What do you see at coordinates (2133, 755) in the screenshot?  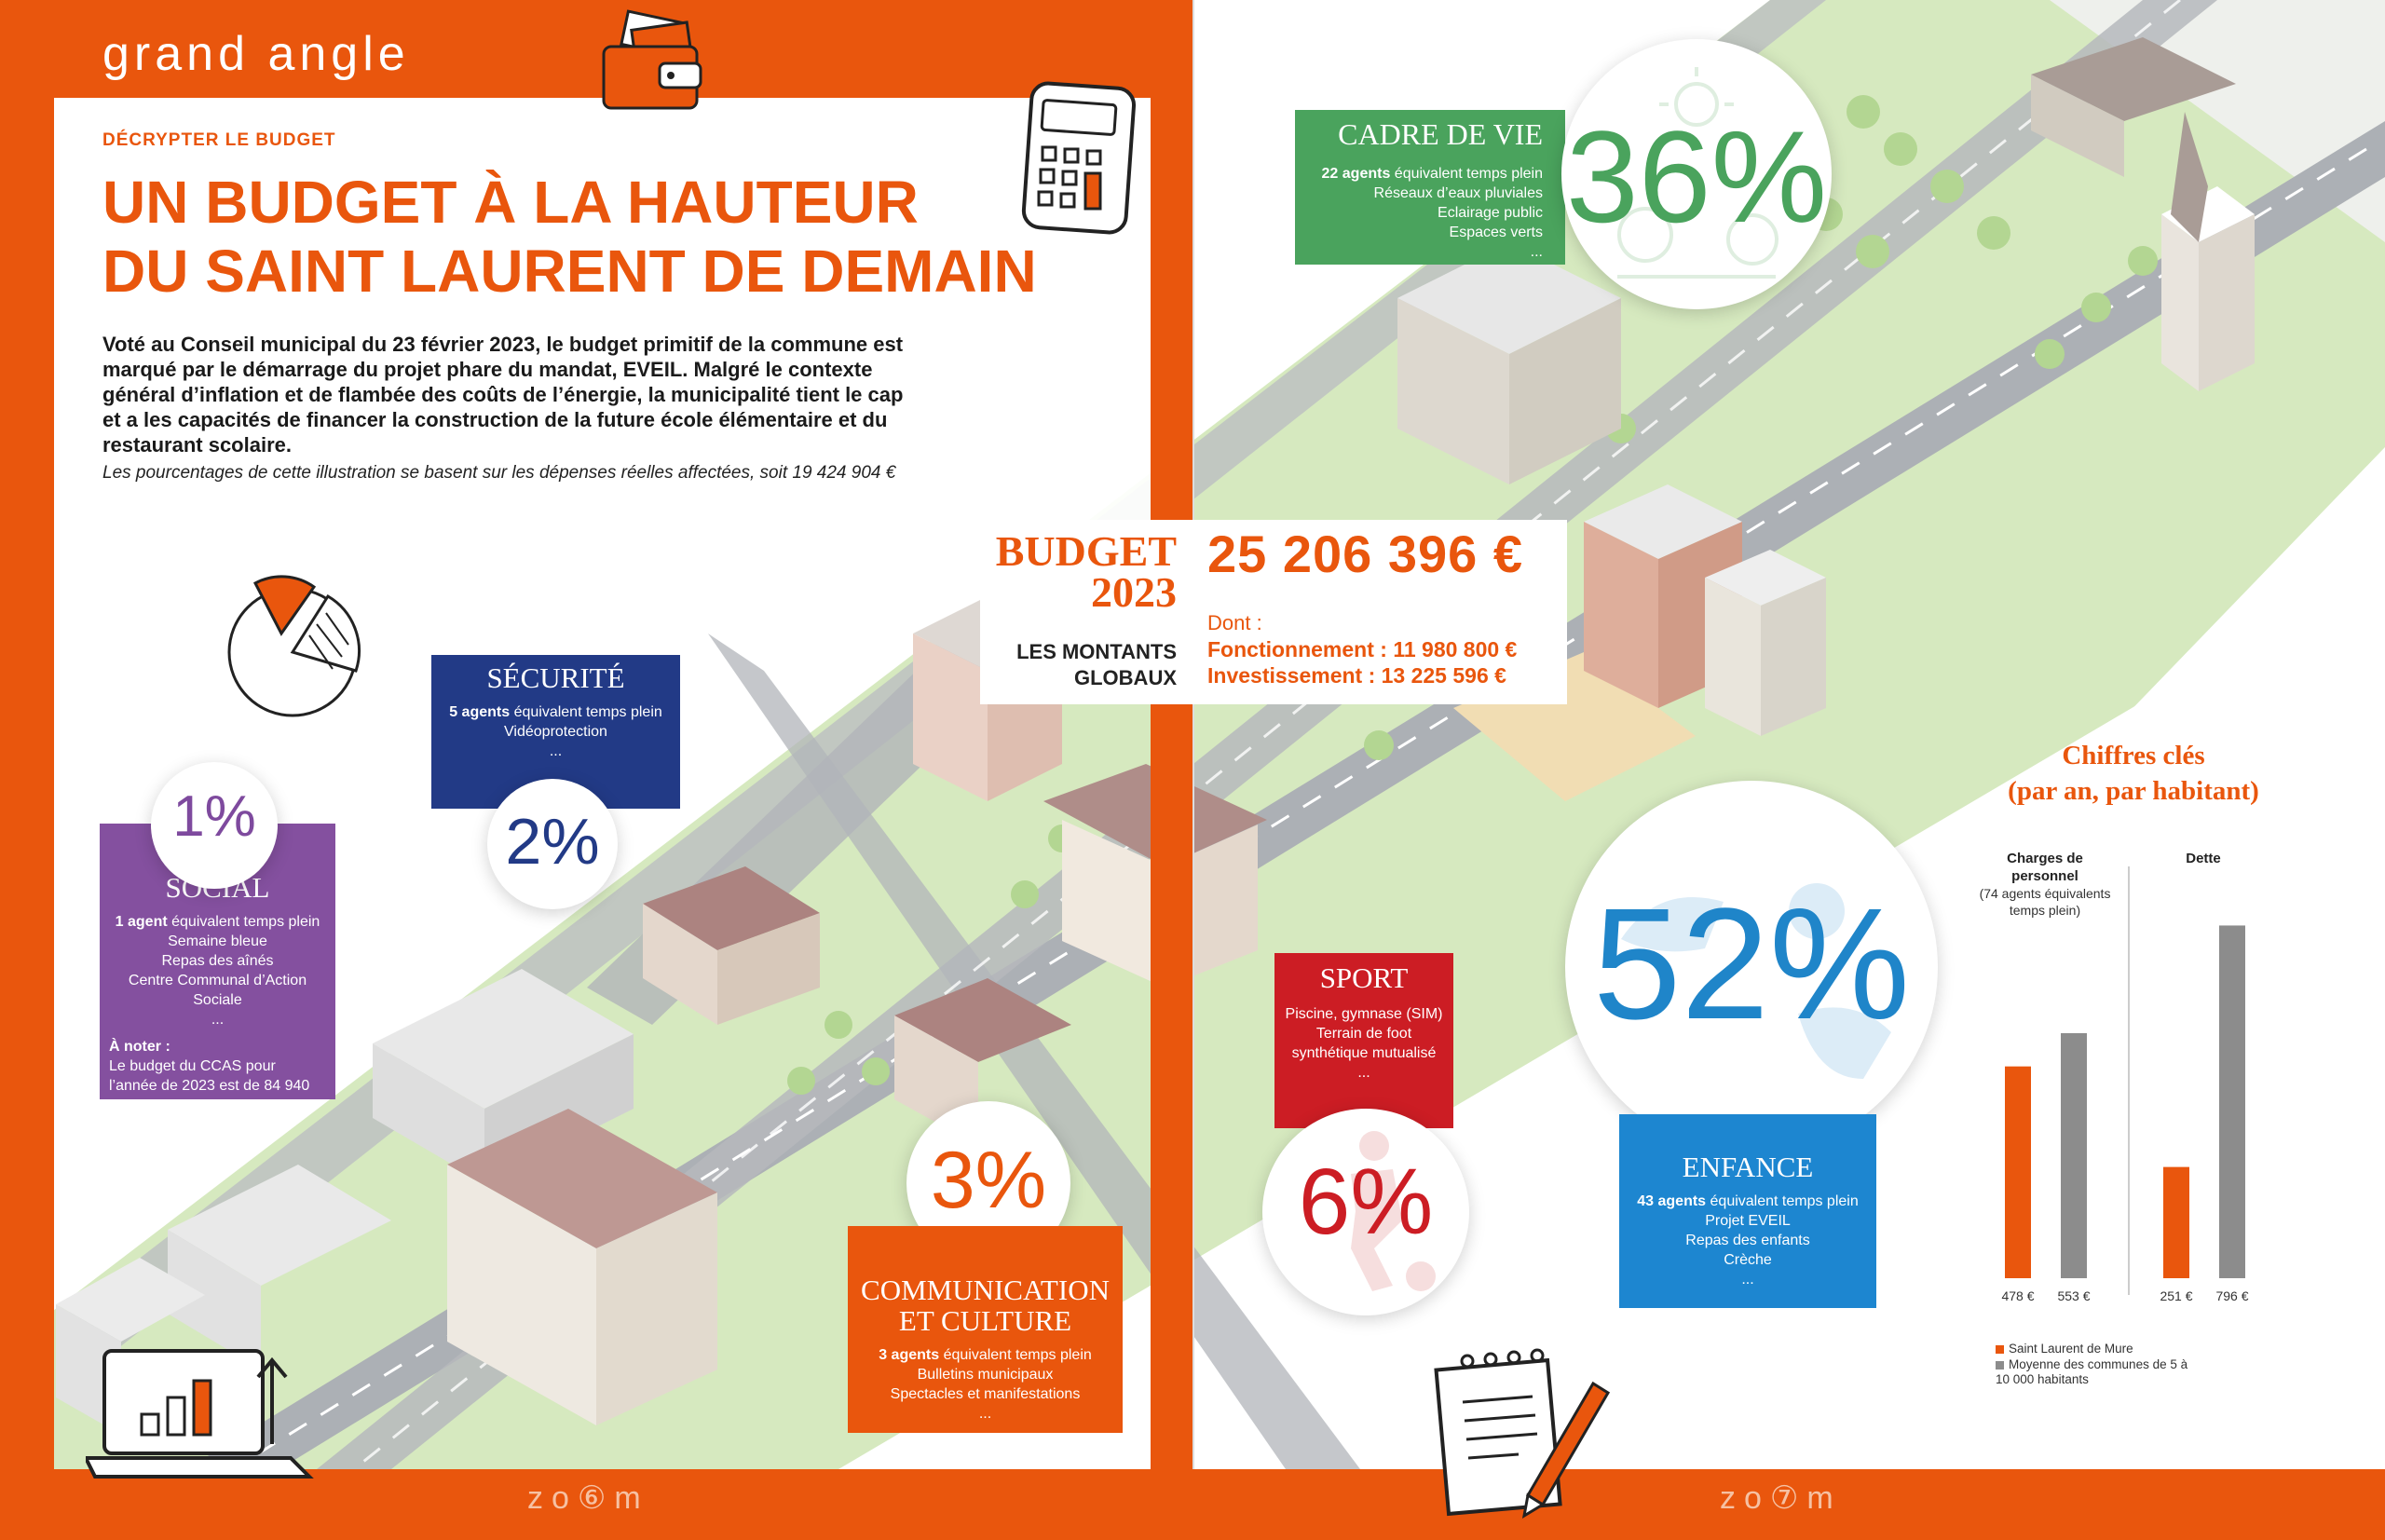 I see `chart-title-line-1: Chiffres clés` at bounding box center [2133, 755].